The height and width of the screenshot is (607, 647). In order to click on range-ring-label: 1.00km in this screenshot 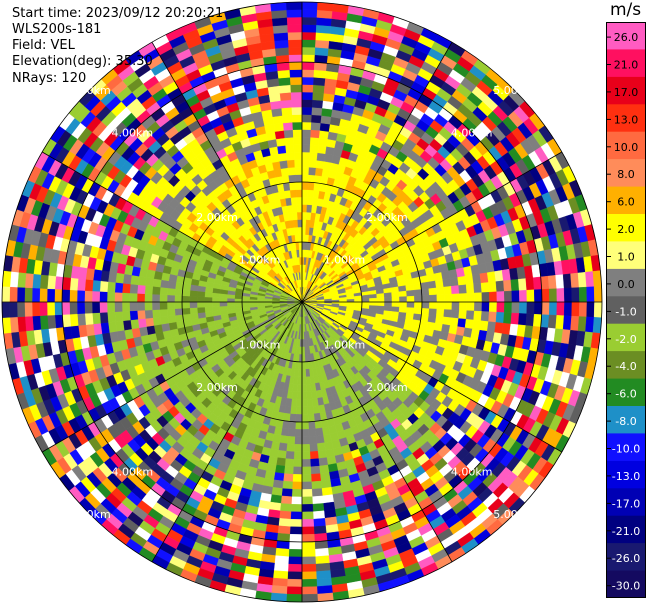, I will do `click(260, 344)`.